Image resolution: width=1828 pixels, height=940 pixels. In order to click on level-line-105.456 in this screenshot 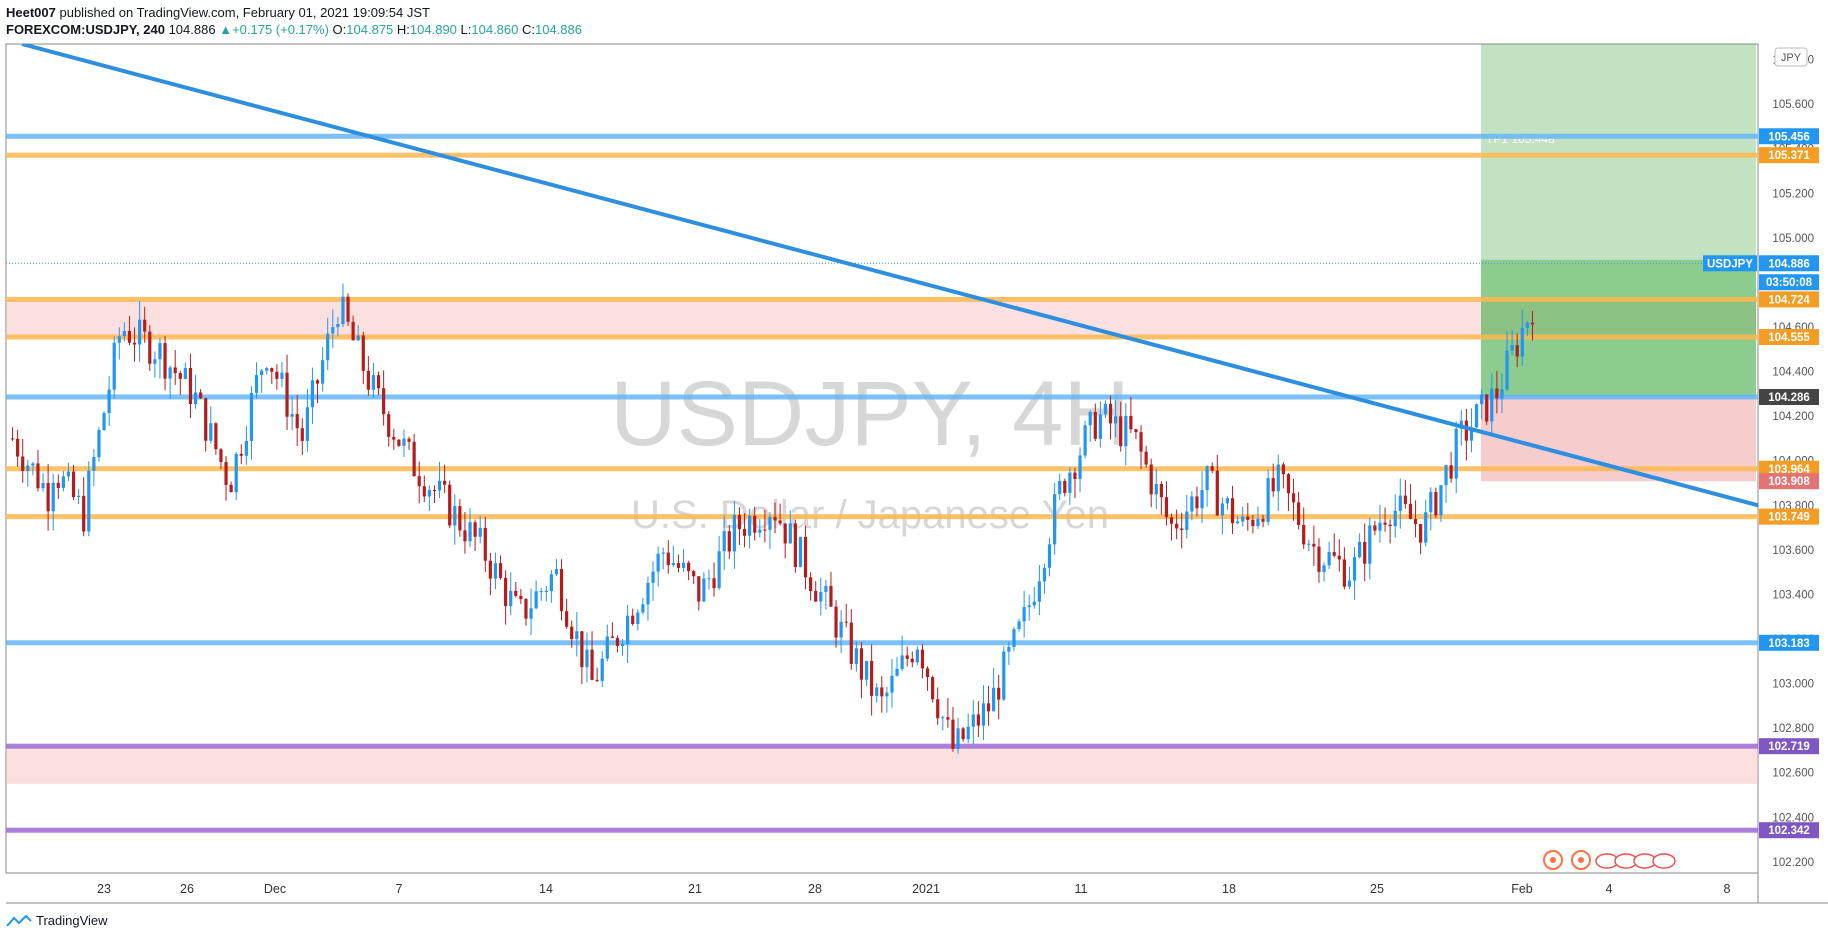, I will do `click(882, 136)`.